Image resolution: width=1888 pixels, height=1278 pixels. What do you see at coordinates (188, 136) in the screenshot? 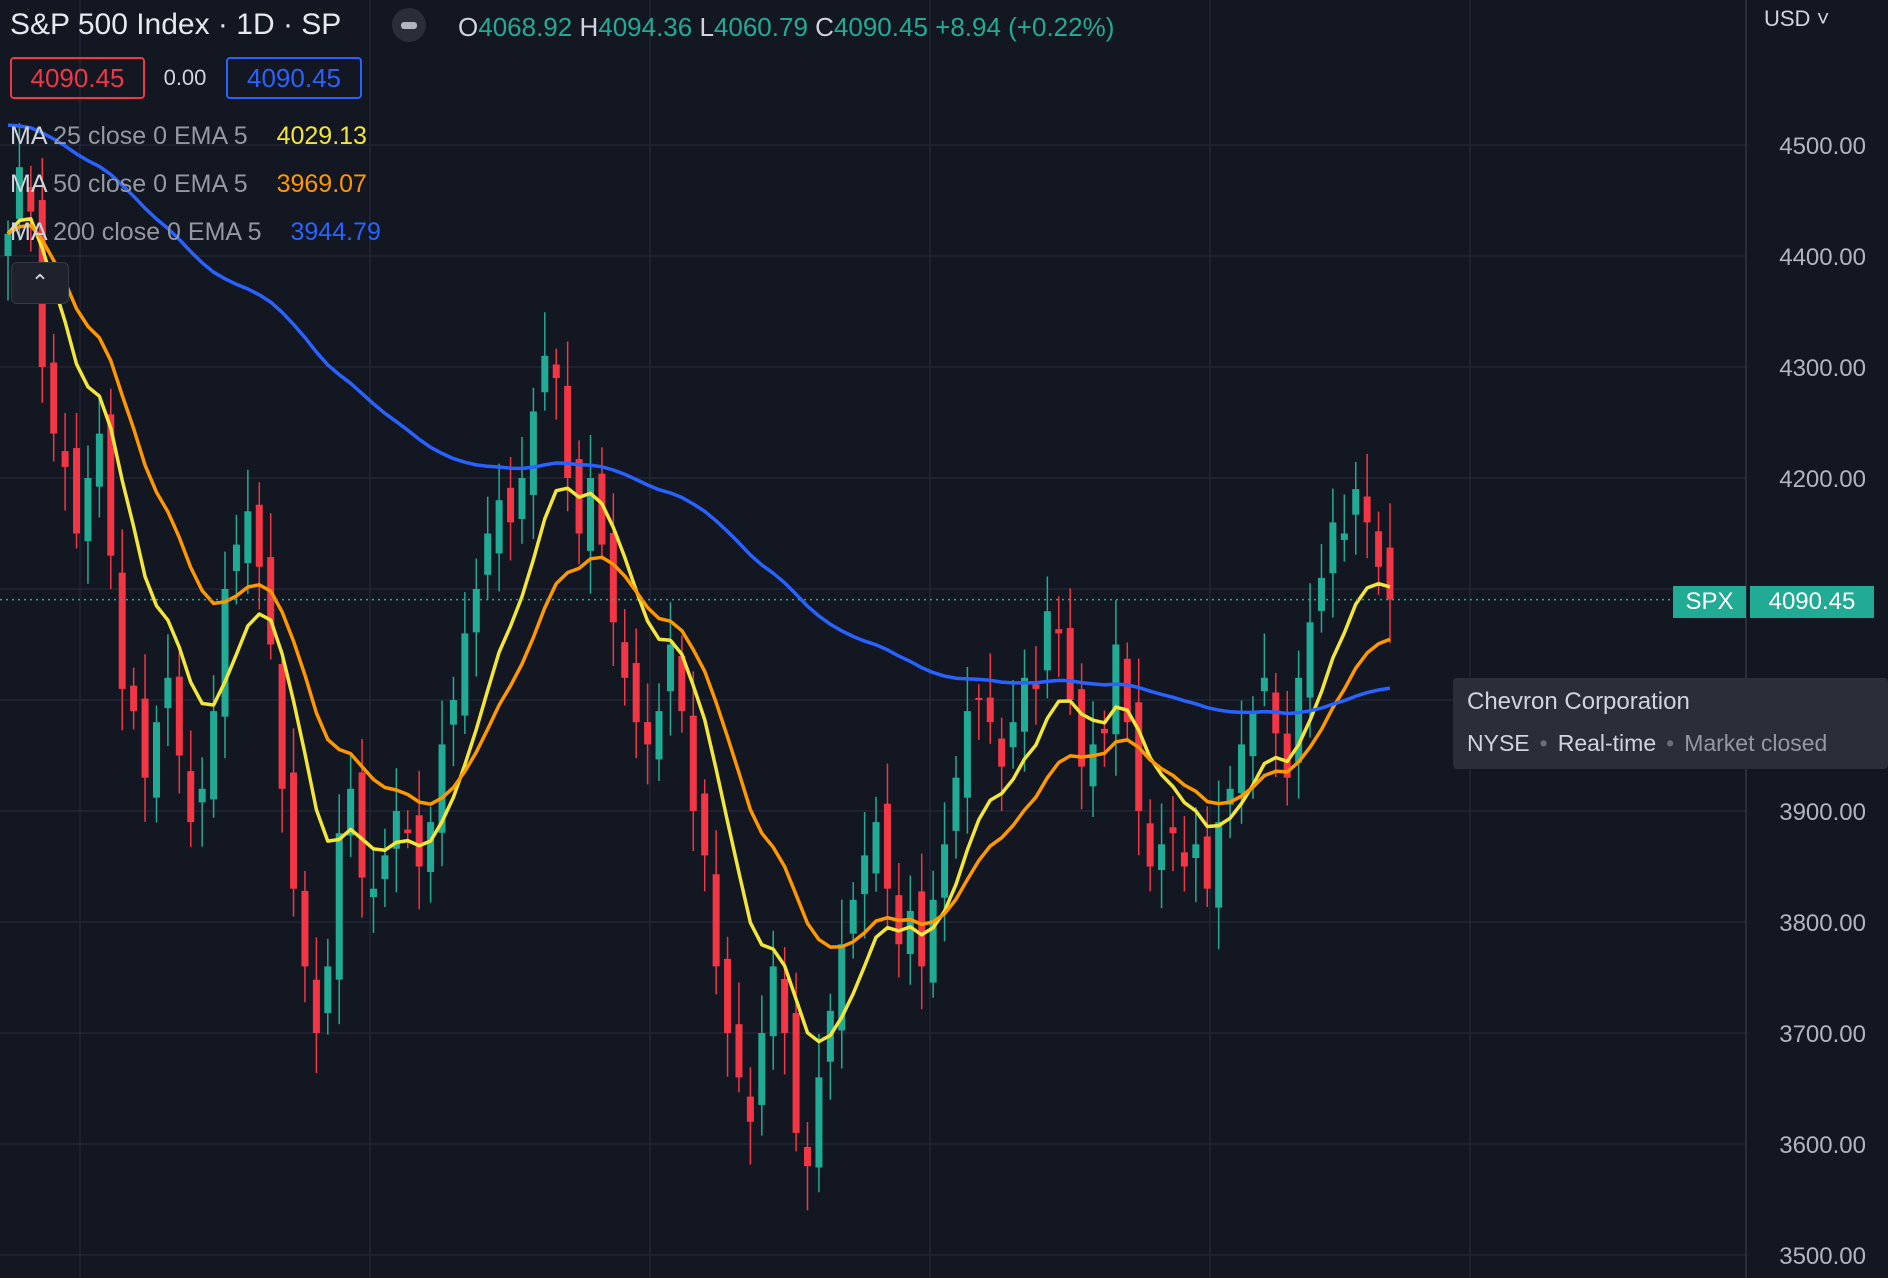
I see `indicator-ma-25: MA 25 close 0 EMA 5 4029.13` at bounding box center [188, 136].